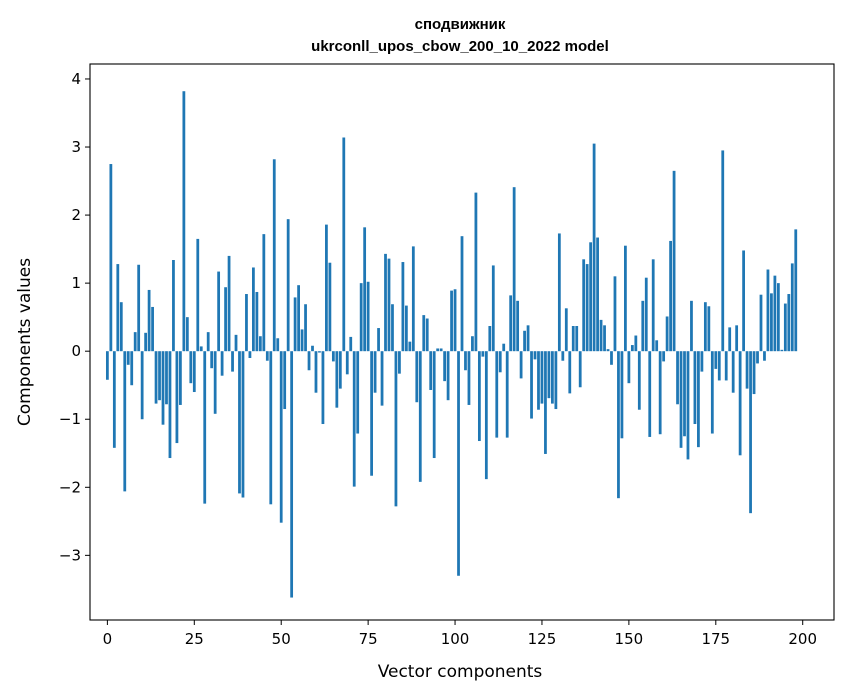  I want to click on x-tick-label: 0, so click(108, 639).